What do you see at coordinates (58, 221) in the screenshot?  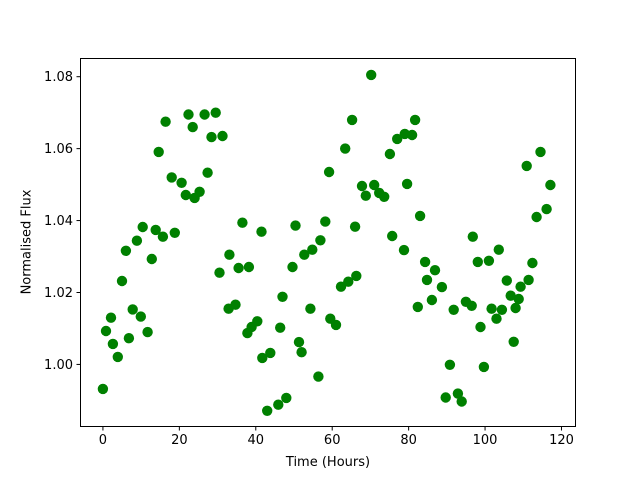 I see `y-tick-label: 1.04` at bounding box center [58, 221].